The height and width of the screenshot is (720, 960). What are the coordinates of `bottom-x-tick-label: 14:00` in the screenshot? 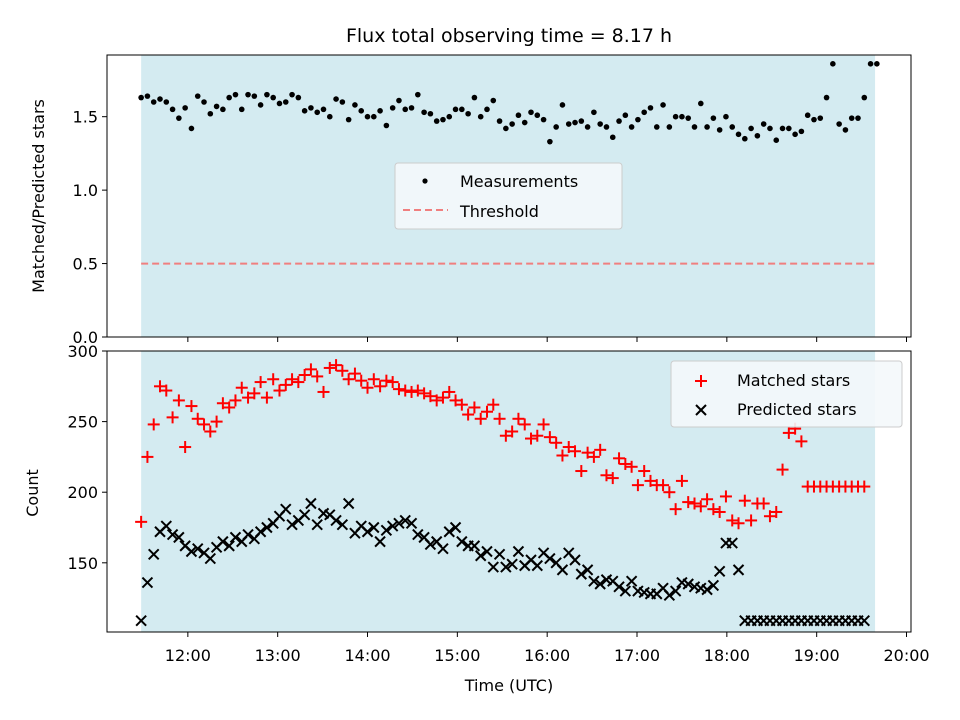 It's located at (367, 655).